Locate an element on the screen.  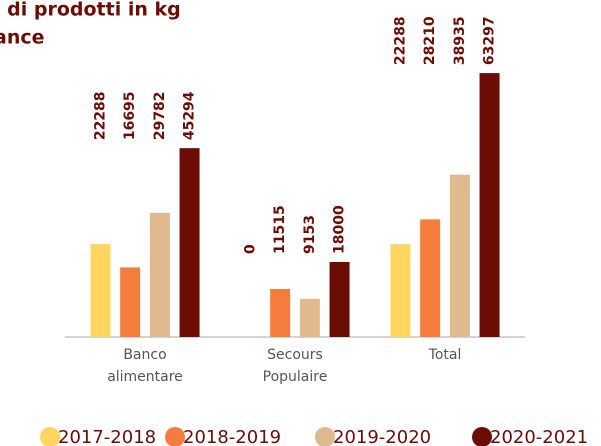
value-label: 63297 is located at coordinates (490, 40).